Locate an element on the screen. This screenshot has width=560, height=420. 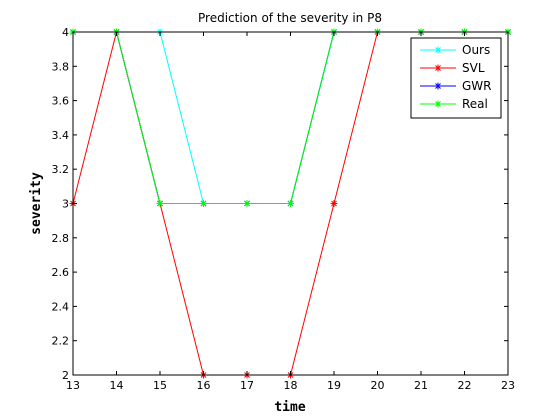
y-axis-label: severity is located at coordinates (36, 203).